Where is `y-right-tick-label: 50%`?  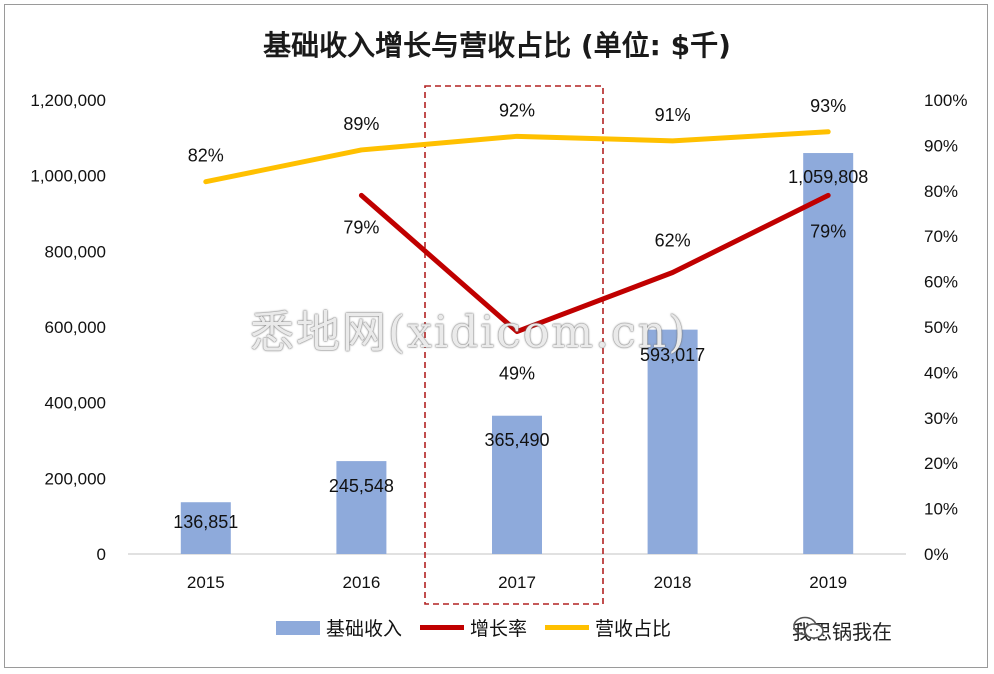 y-right-tick-label: 50% is located at coordinates (941, 327).